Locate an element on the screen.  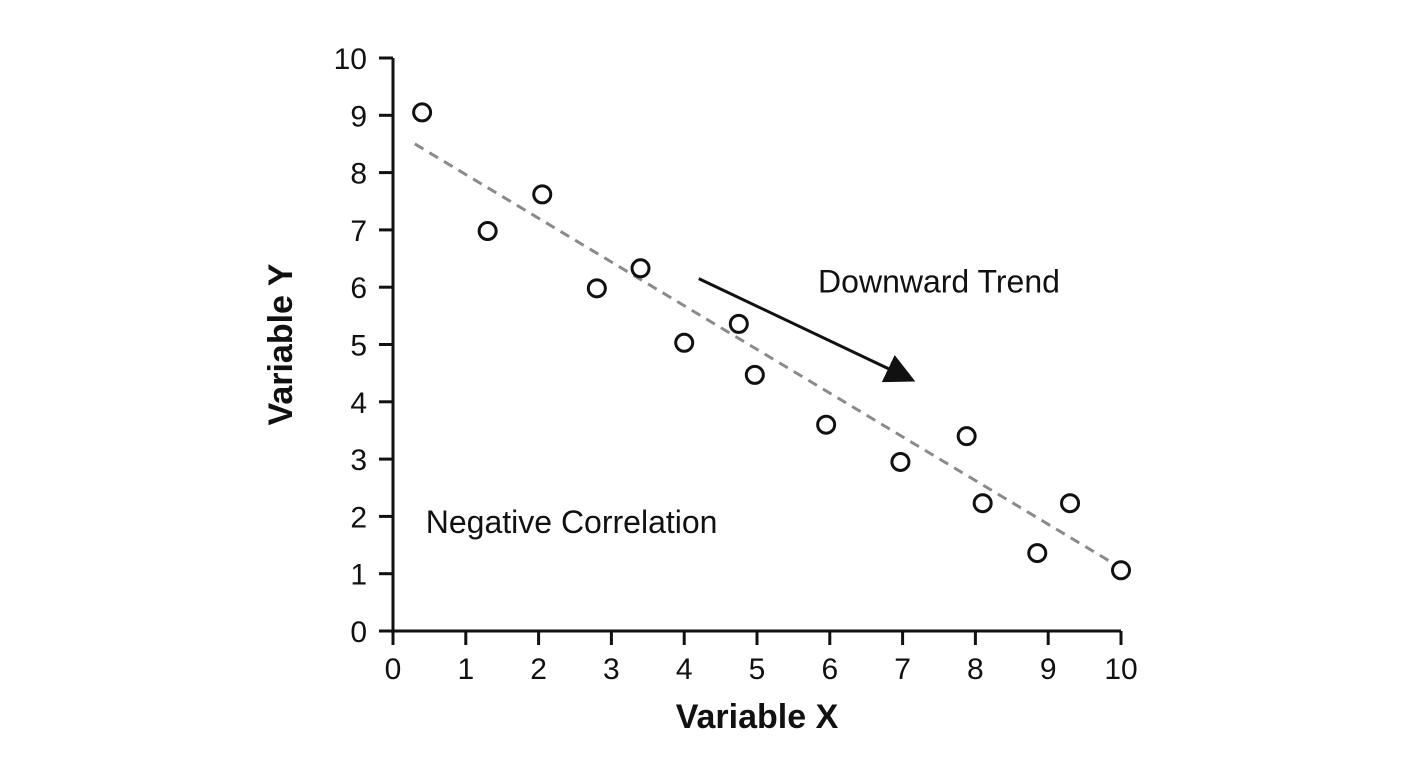
y-tick-label: 8 is located at coordinates (358, 174).